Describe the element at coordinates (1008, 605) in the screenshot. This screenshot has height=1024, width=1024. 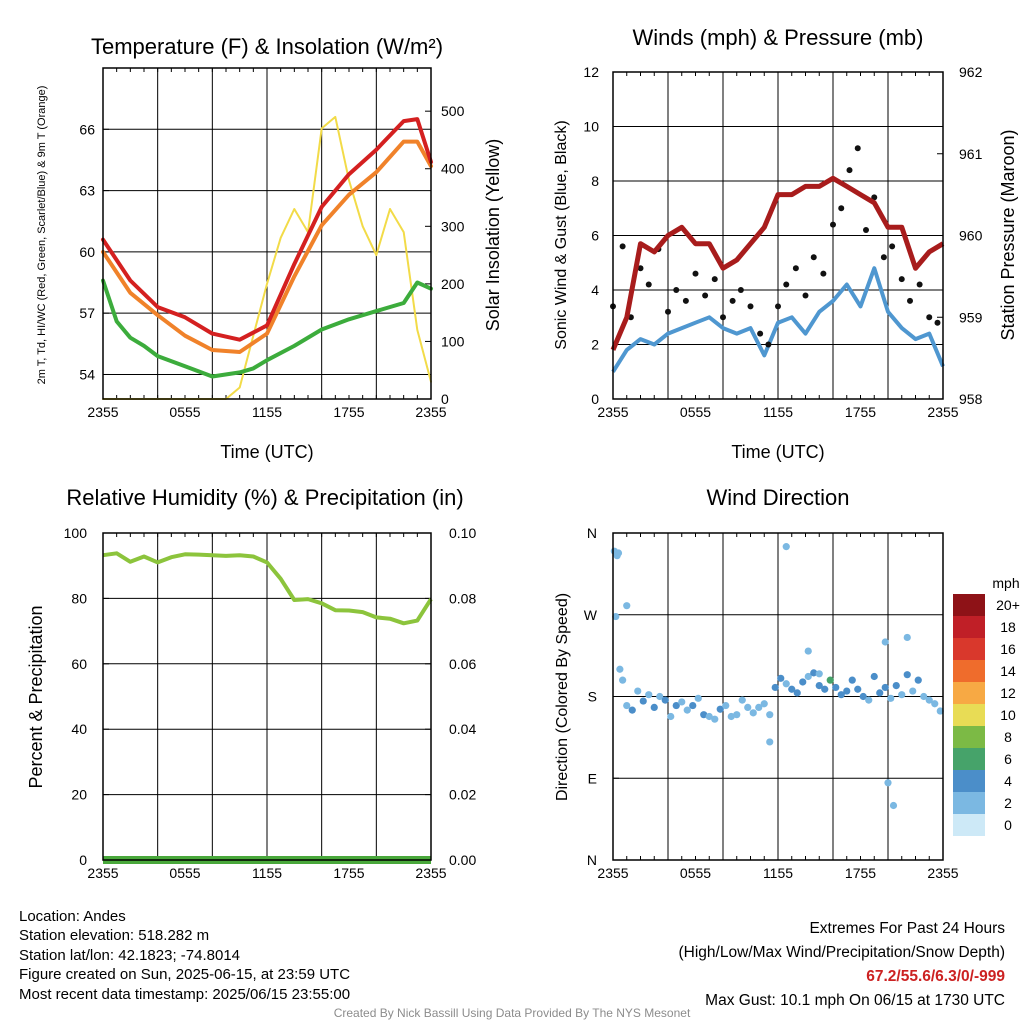
I see `colorbar-label: 20+` at that location.